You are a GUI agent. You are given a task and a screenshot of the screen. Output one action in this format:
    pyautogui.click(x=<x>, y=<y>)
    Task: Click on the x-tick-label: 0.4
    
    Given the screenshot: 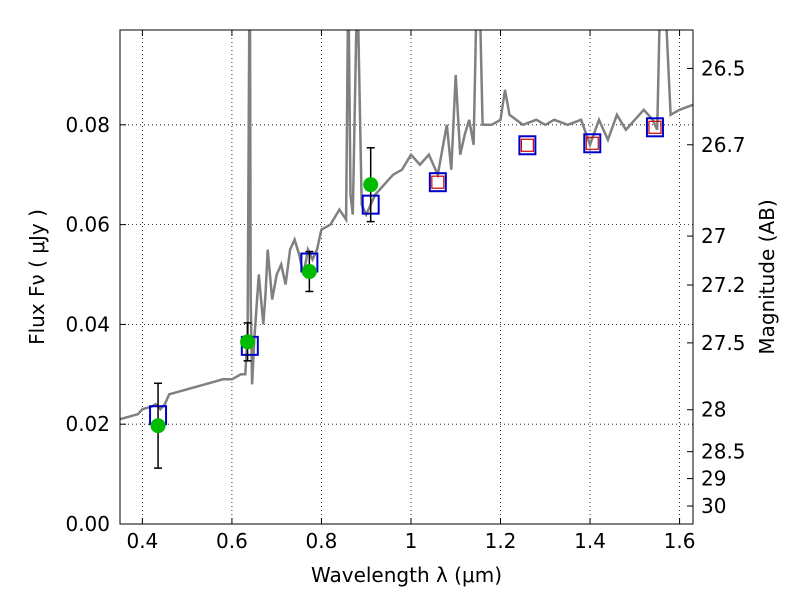 What is the action you would take?
    pyautogui.click(x=142, y=541)
    